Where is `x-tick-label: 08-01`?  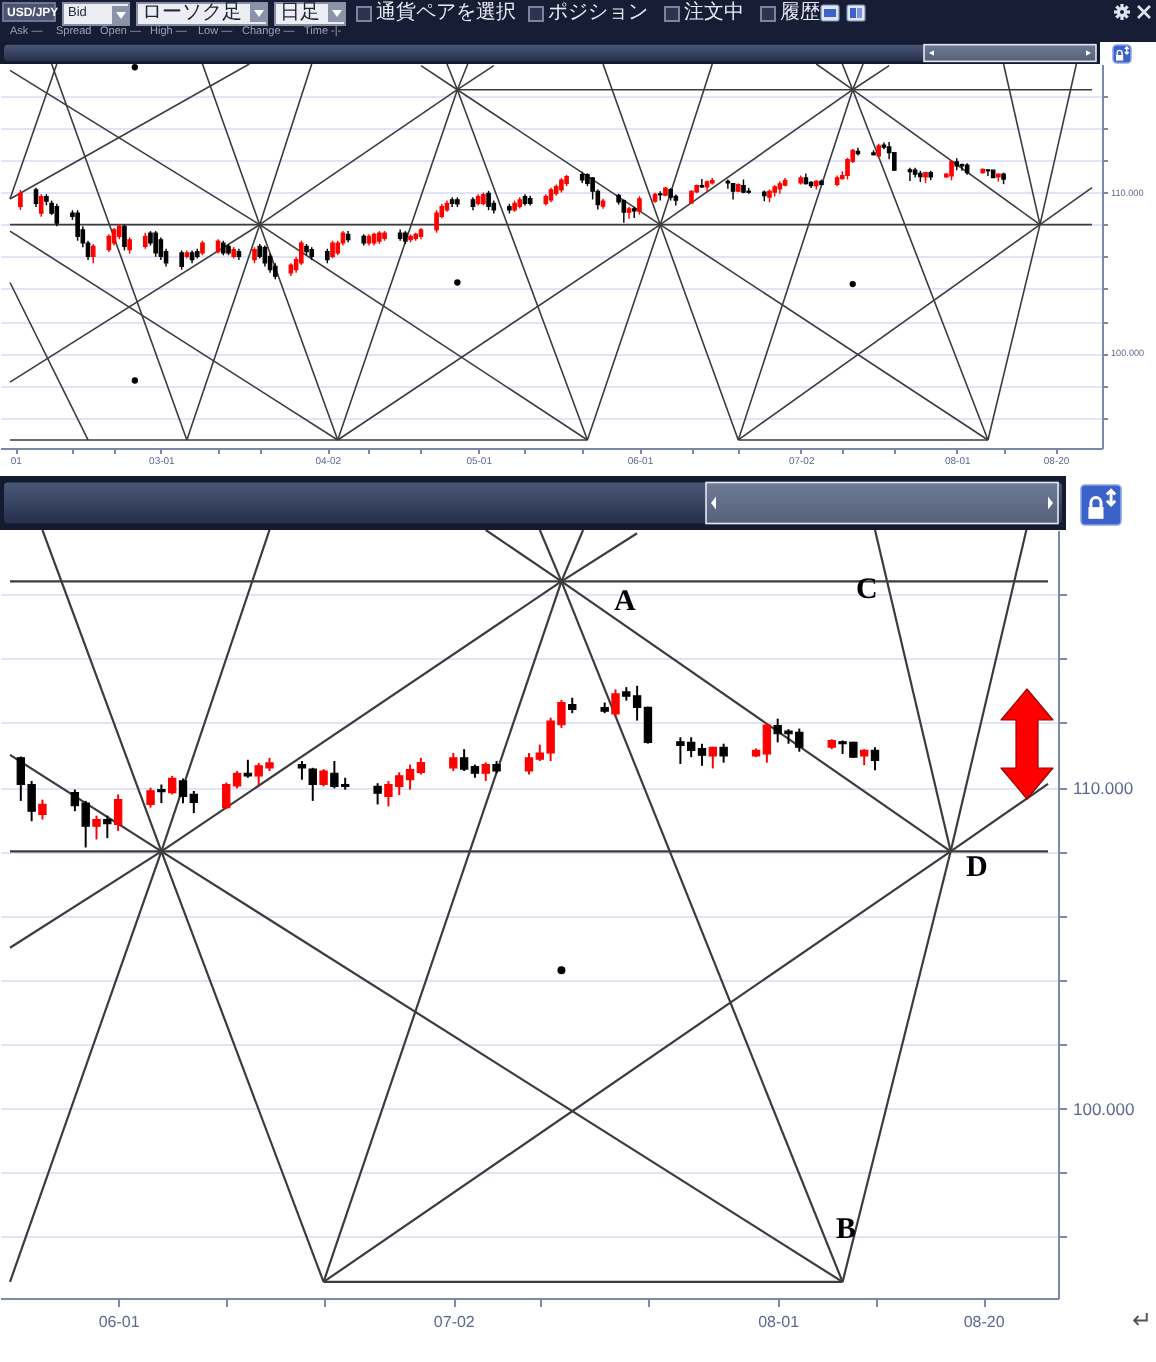
x-tick-label: 08-01 is located at coordinates (779, 1322).